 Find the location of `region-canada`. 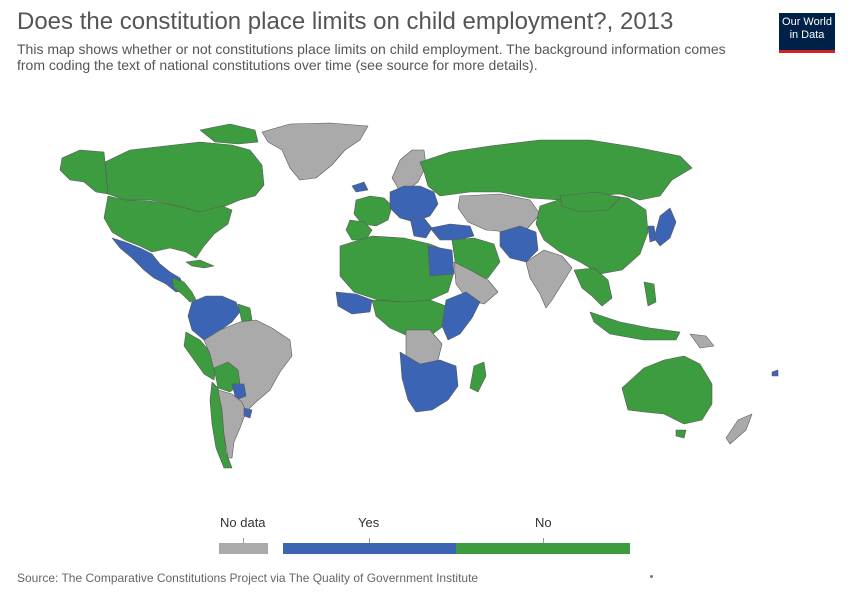

region-canada is located at coordinates (184, 177).